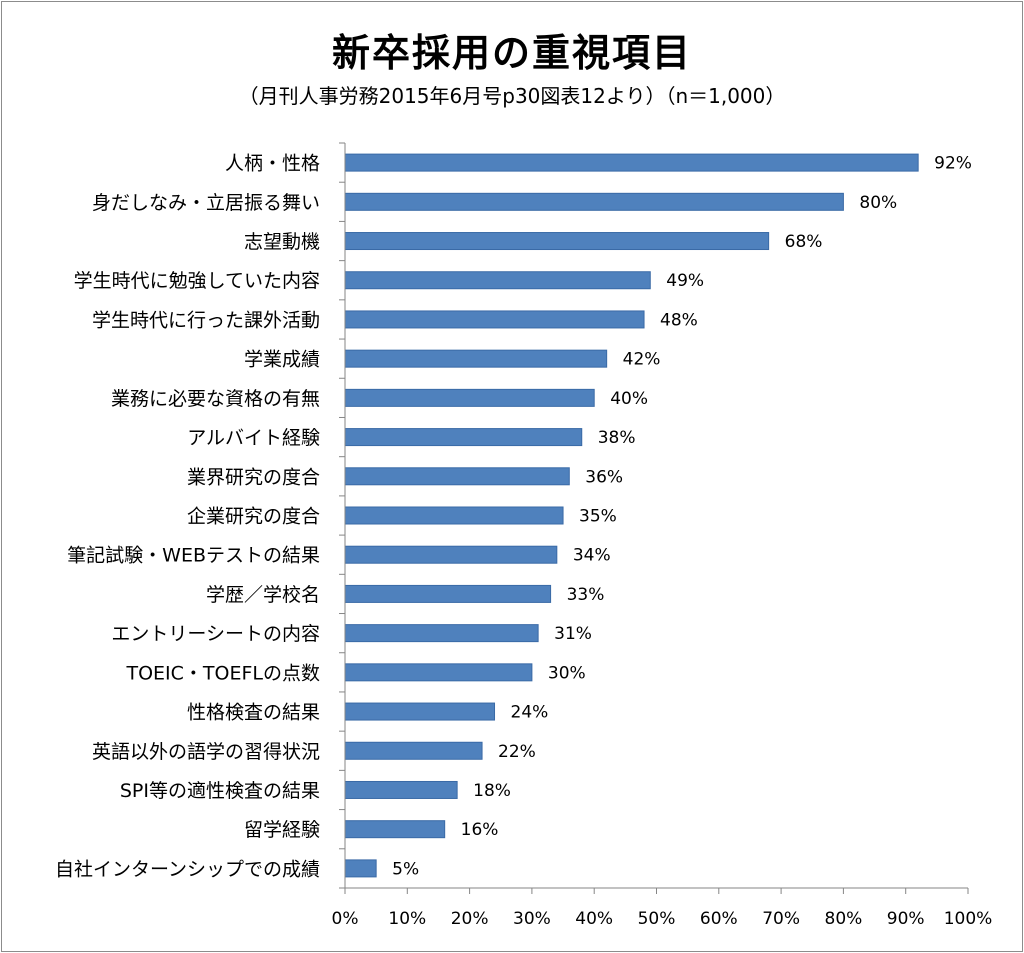  Describe the element at coordinates (530, 713) in the screenshot. I see `value-label: 24%` at that location.